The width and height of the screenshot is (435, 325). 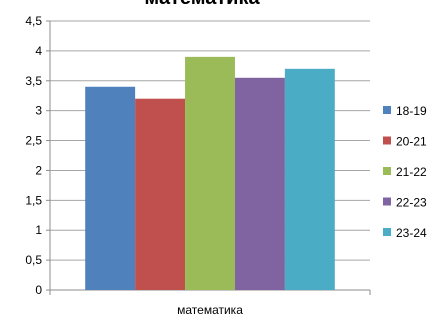 What do you see at coordinates (411, 203) in the screenshot?
I see `legend-label: 22-23` at bounding box center [411, 203].